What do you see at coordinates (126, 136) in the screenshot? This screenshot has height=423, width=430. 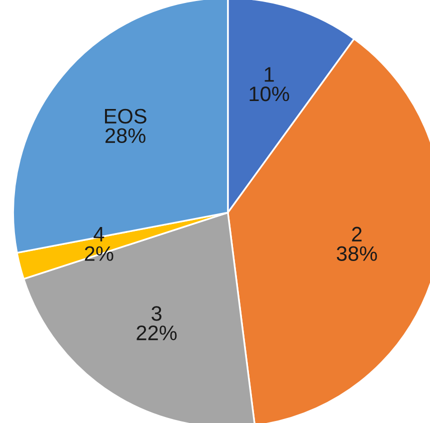 I see `data-label: 28%` at bounding box center [126, 136].